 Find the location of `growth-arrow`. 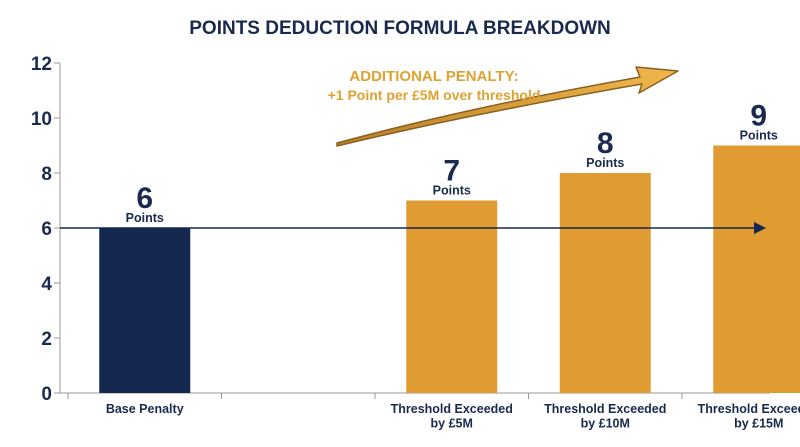

growth-arrow is located at coordinates (507, 106).